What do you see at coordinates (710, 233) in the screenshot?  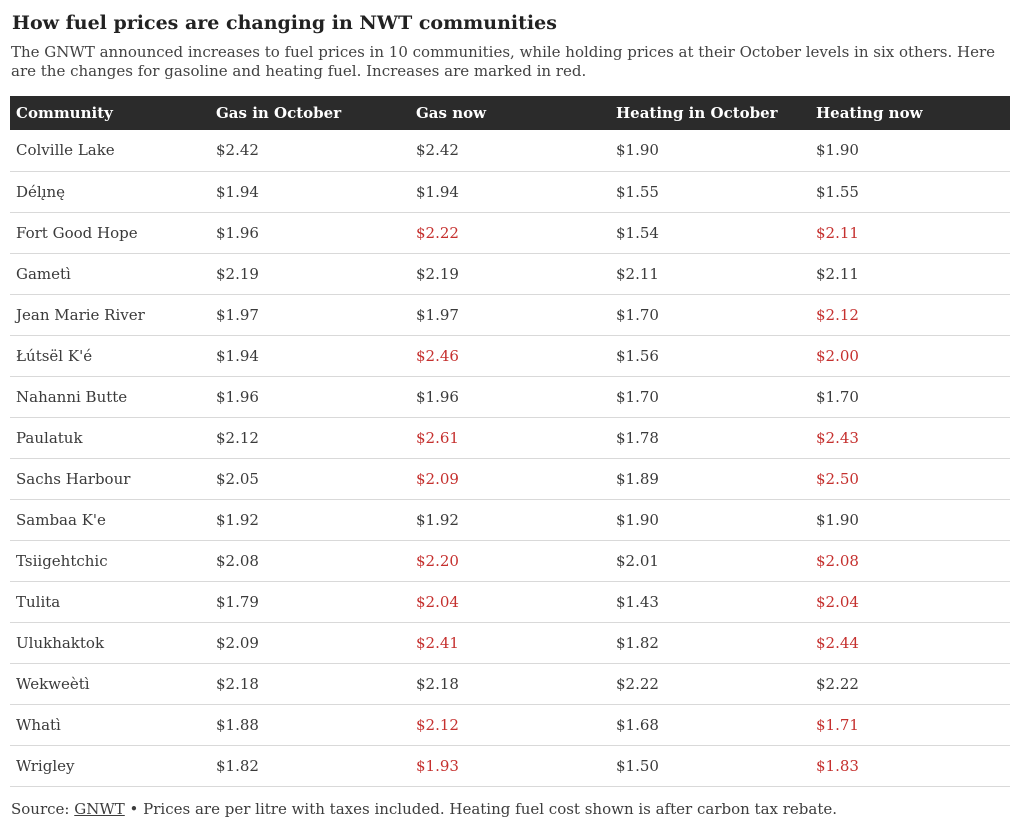 I see `heating-october-cell: $1.54` at bounding box center [710, 233].